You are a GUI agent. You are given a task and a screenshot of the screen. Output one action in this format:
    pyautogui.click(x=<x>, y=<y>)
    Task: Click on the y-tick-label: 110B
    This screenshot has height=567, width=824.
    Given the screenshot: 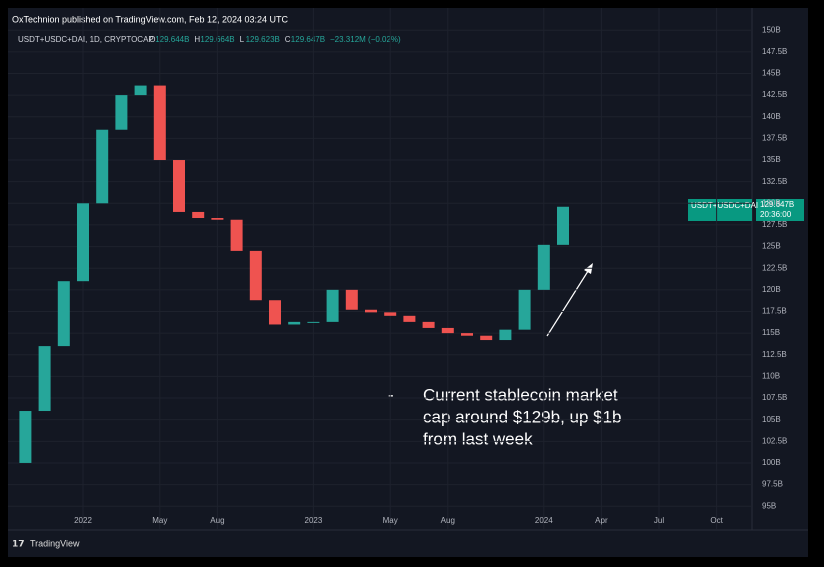 What is the action you would take?
    pyautogui.click(x=771, y=376)
    